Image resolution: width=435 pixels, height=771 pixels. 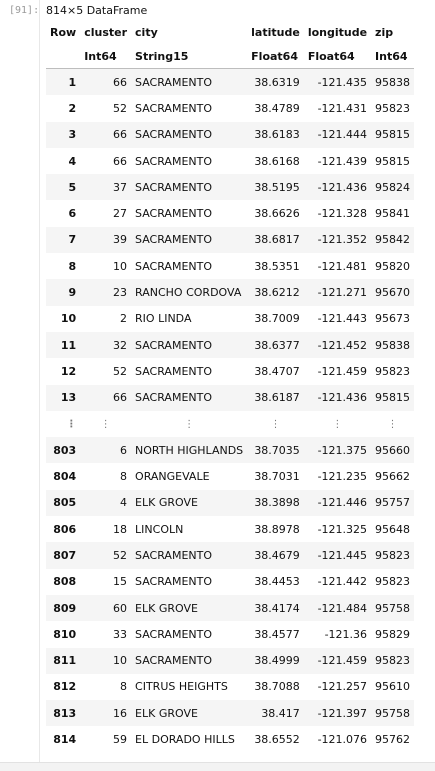 I want to click on table-row: 2 52 SACRAMENTO 38.4789 -121.431 95823, so click(x=230, y=108).